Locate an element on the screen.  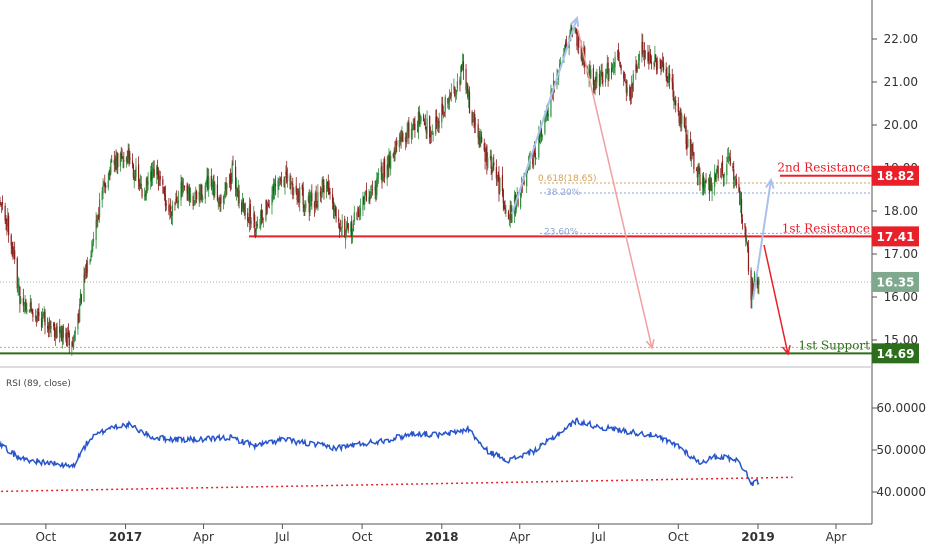
time-tick-label: Apr is located at coordinates (519, 537).